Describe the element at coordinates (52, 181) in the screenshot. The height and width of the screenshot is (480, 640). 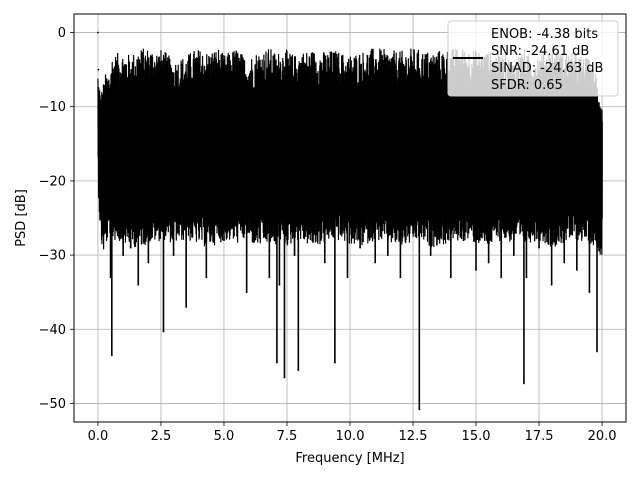
I see `y-tick-label: −20` at that location.